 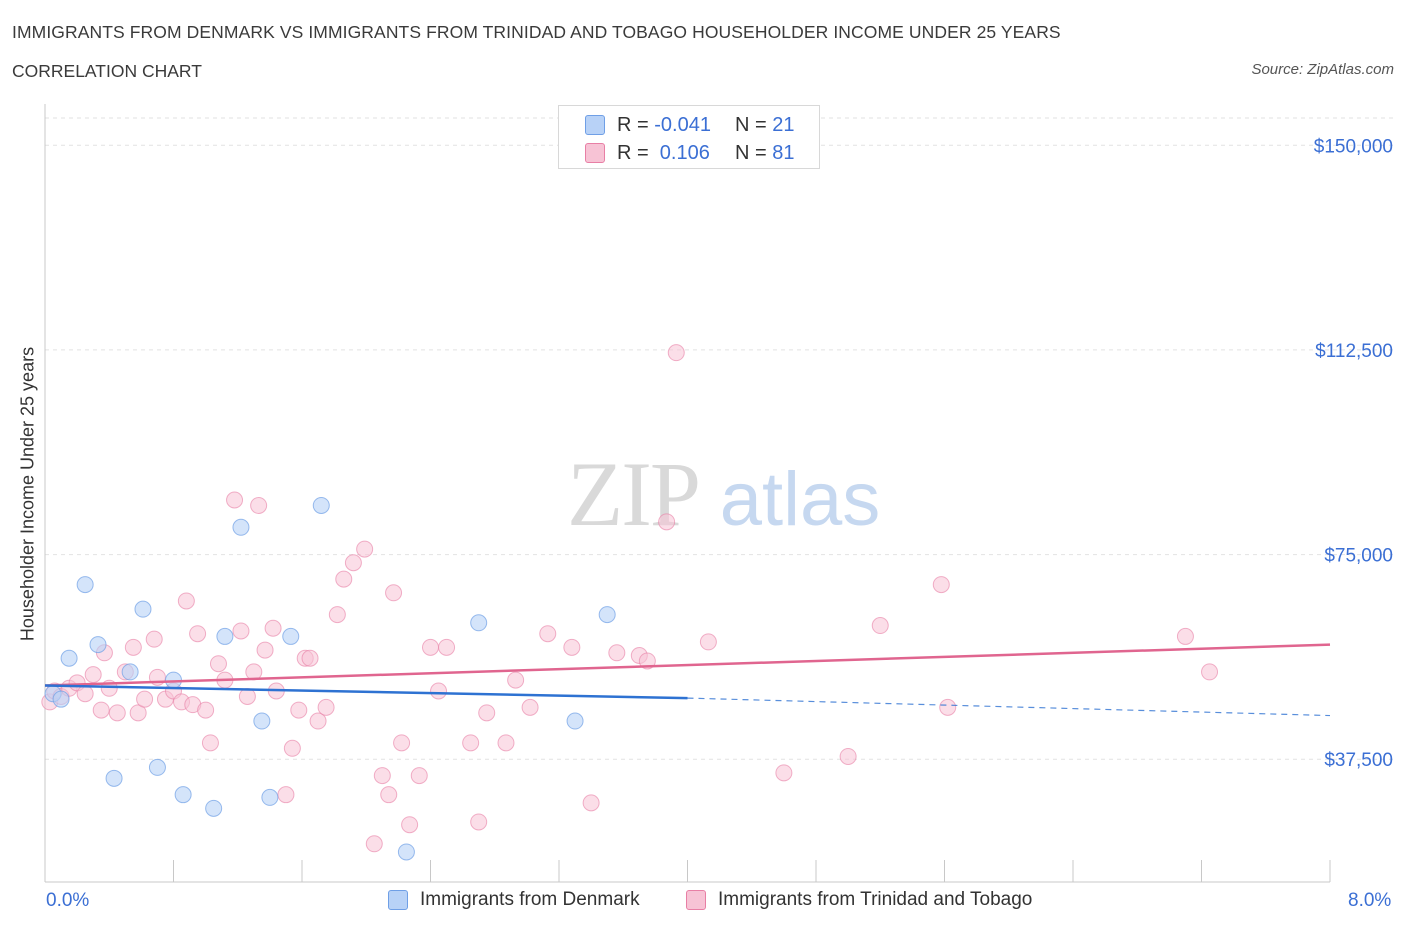 What do you see at coordinates (1358, 760) in the screenshot?
I see `y-tick-label: $37,500` at bounding box center [1358, 760].